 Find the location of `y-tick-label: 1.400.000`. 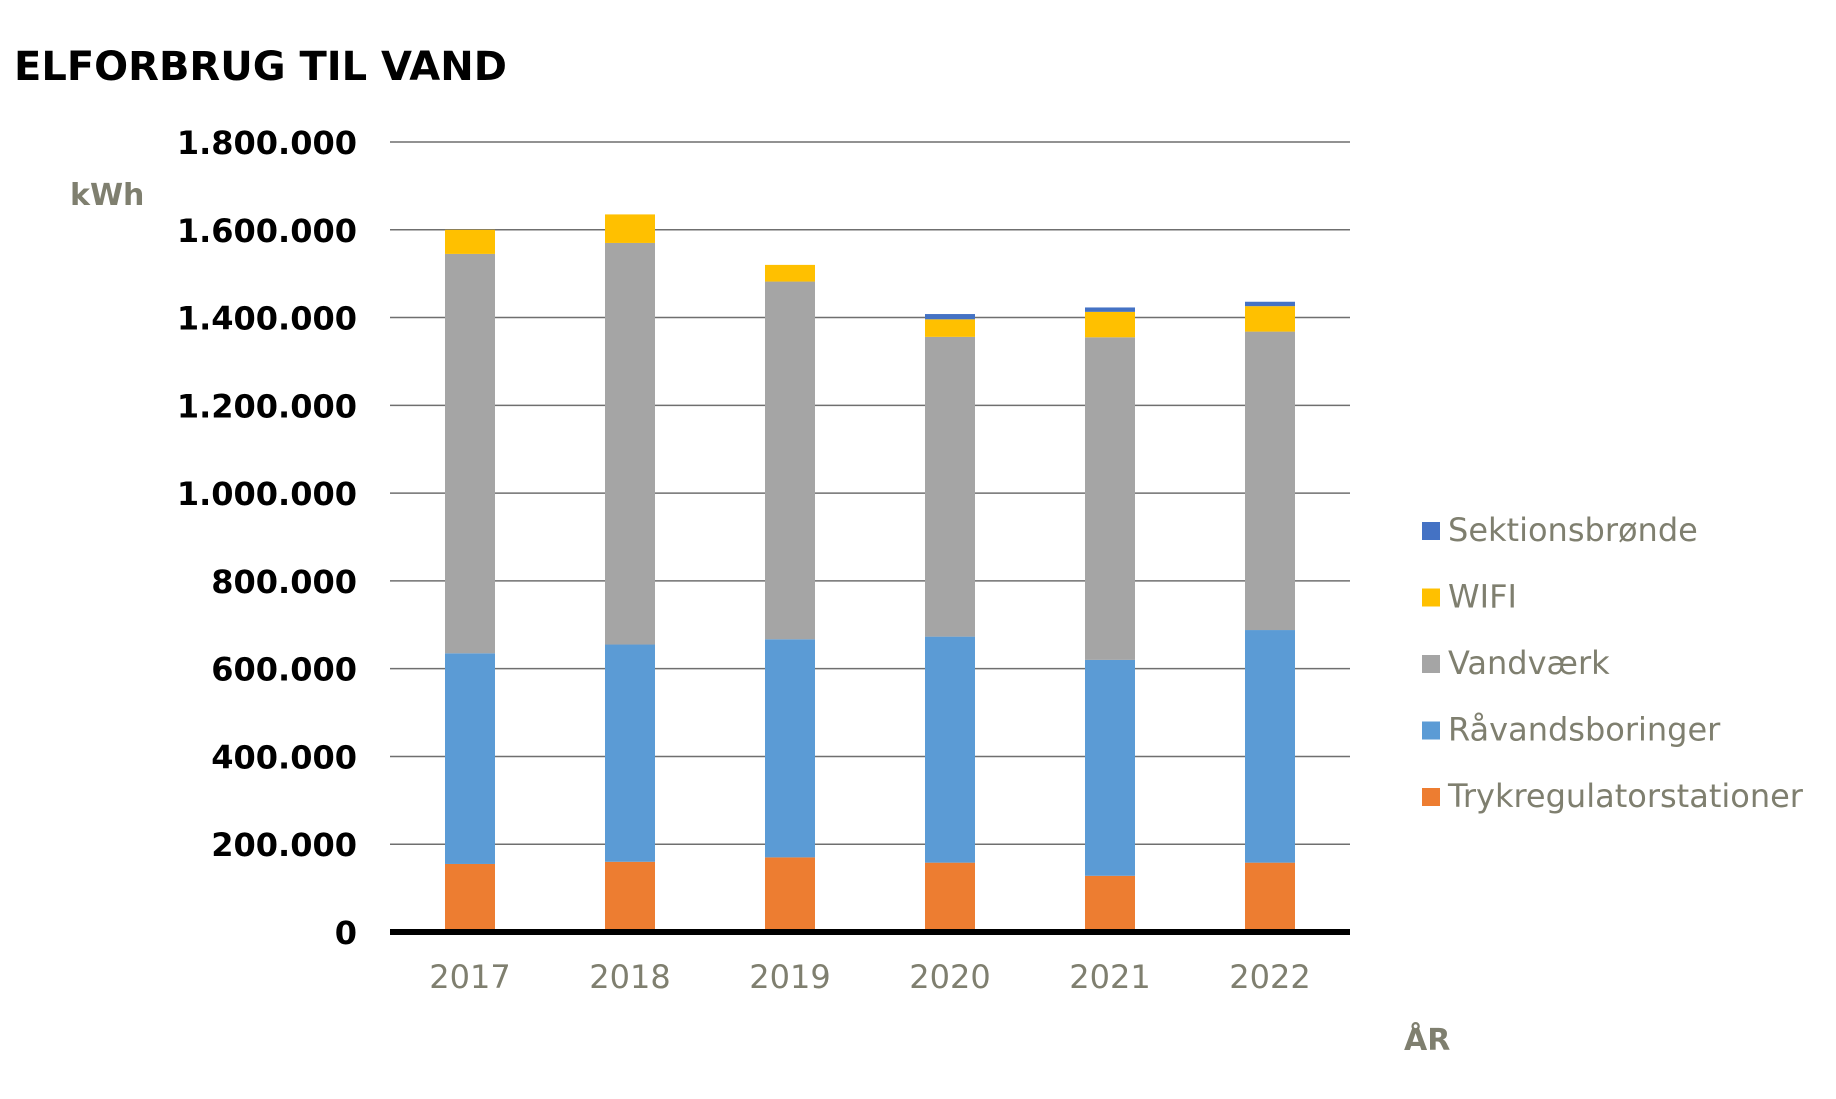

y-tick-label: 1.400.000 is located at coordinates (267, 319).